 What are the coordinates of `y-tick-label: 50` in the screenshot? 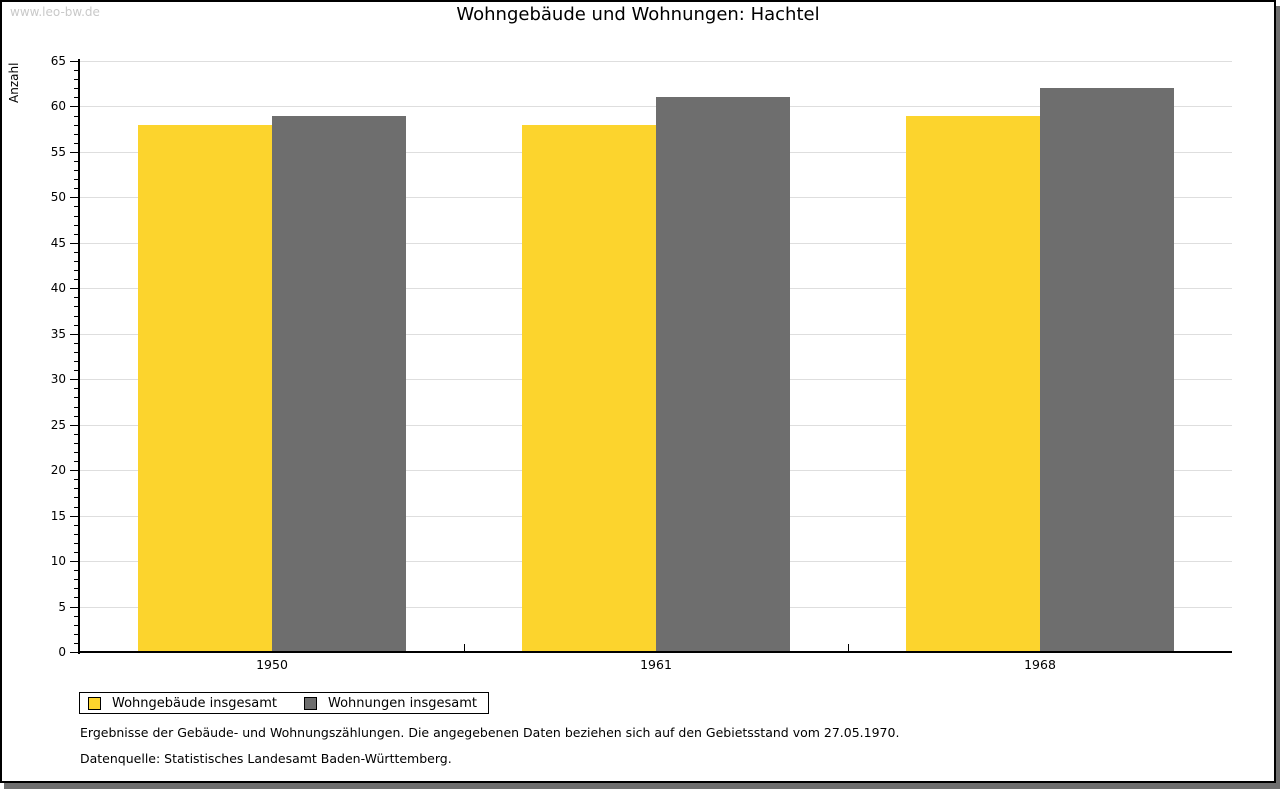 It's located at (58, 197).